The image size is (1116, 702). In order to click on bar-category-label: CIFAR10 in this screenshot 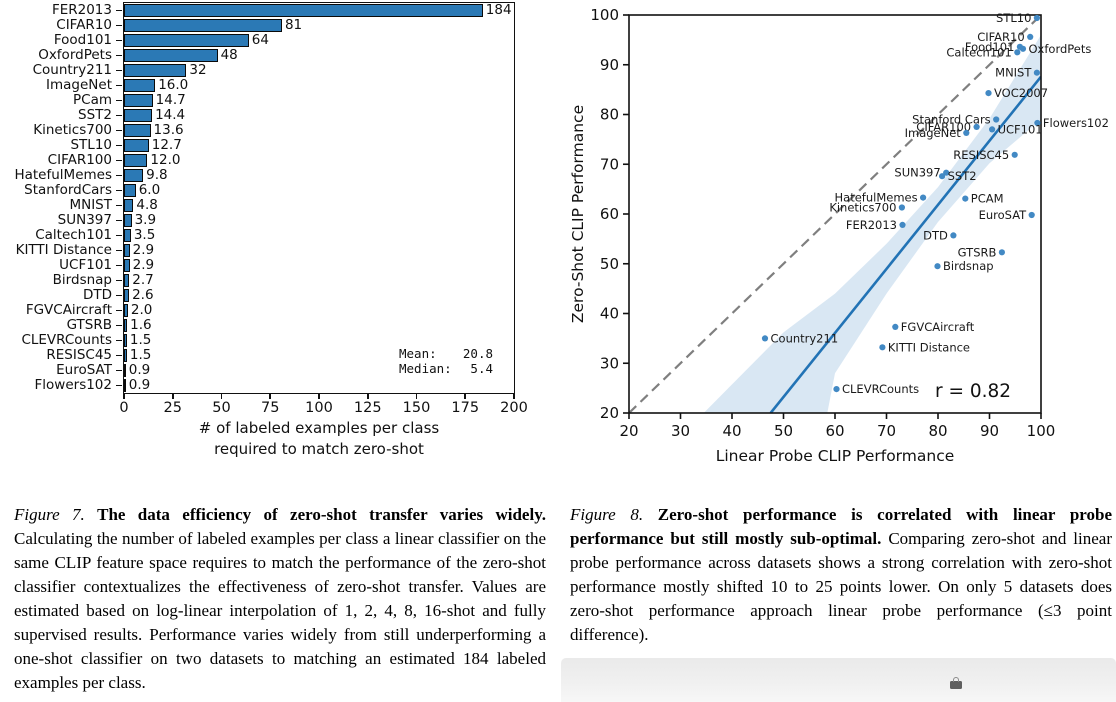, I will do `click(84, 25)`.